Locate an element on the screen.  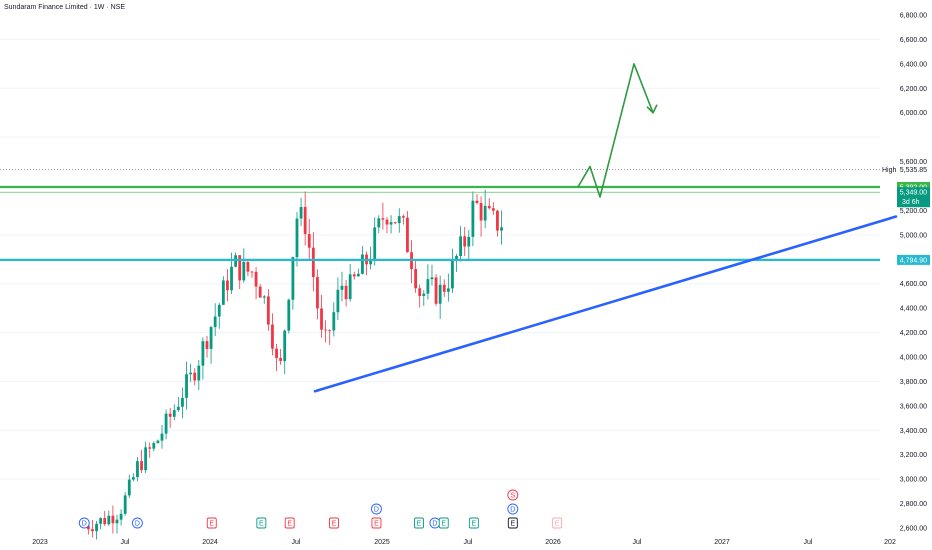
time-axis-label: 202 is located at coordinates (890, 542).